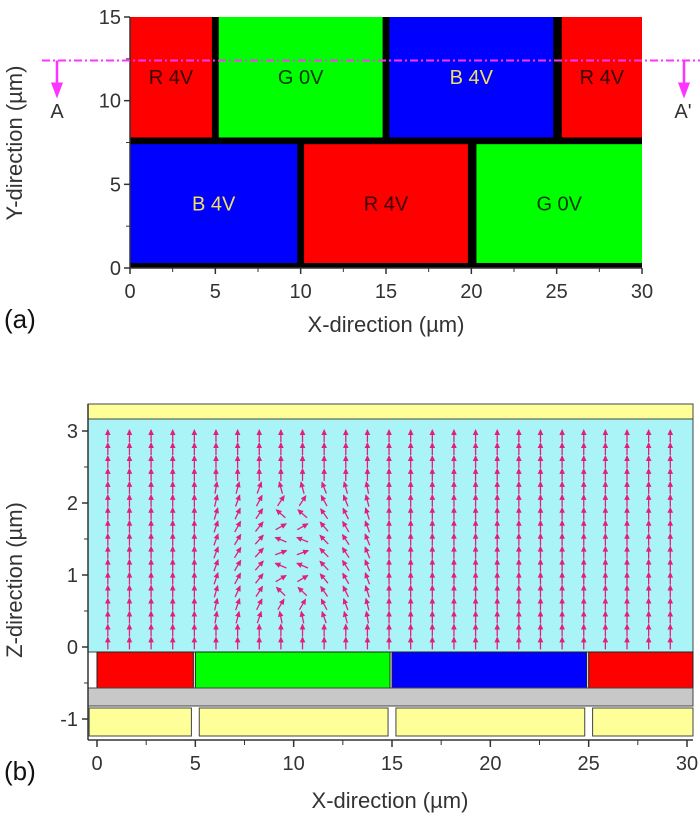 The height and width of the screenshot is (818, 700). I want to click on x-tick-label: 30, so click(687, 764).